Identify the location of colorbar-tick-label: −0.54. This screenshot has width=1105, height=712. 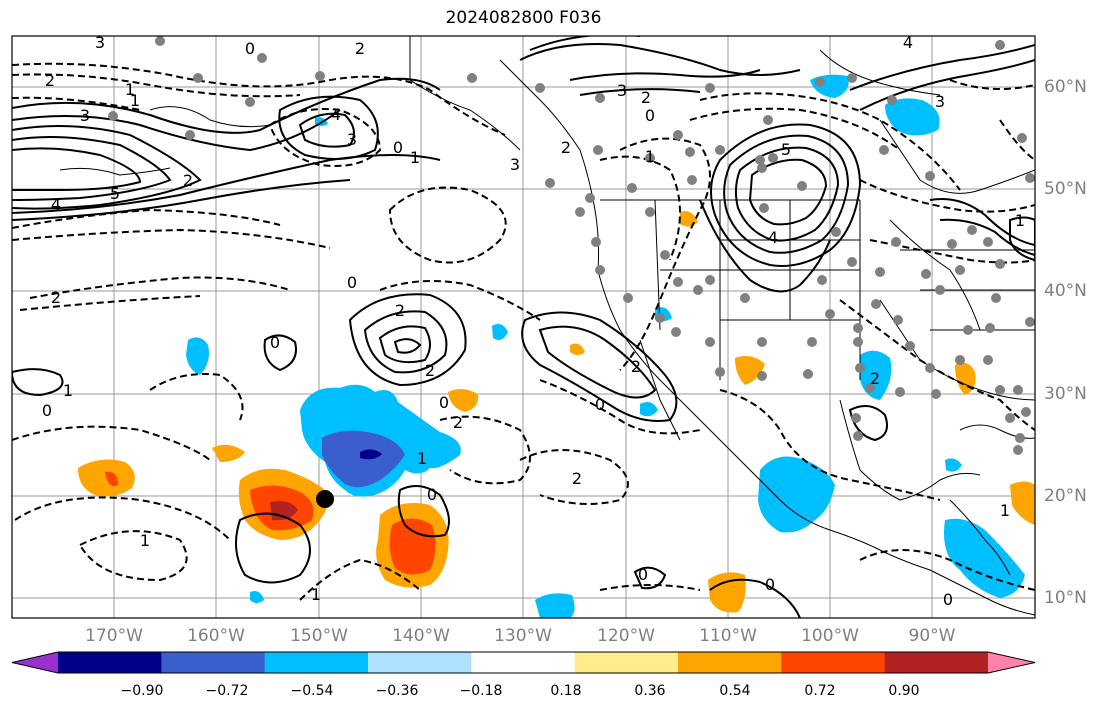
(312, 691).